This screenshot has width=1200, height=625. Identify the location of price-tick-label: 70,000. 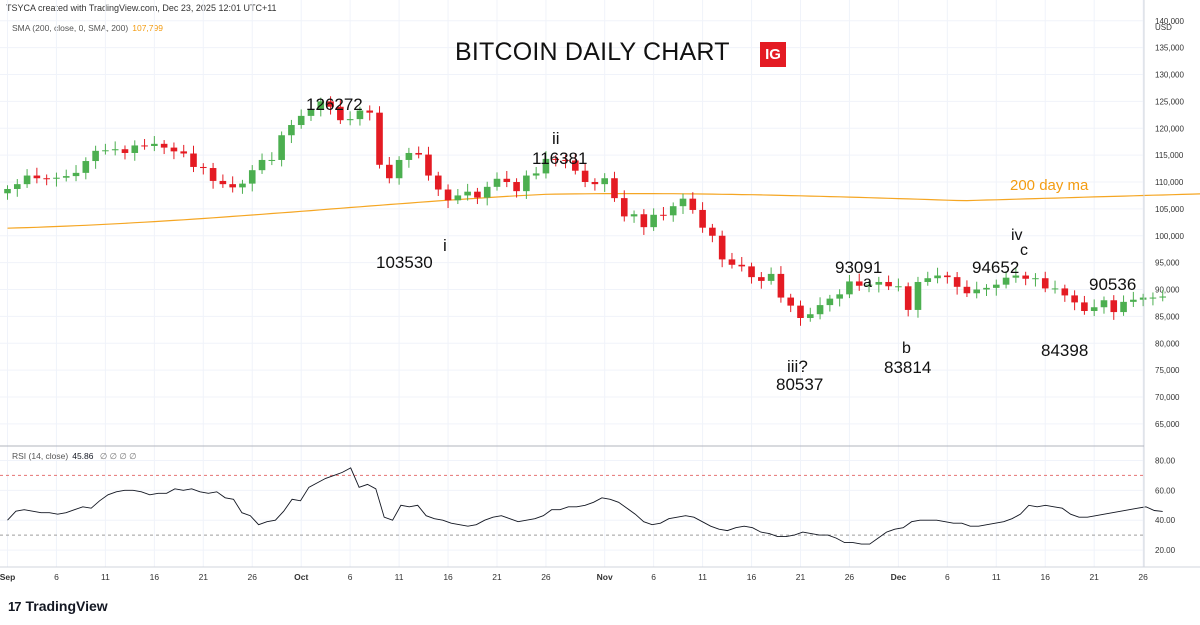
(1167, 397).